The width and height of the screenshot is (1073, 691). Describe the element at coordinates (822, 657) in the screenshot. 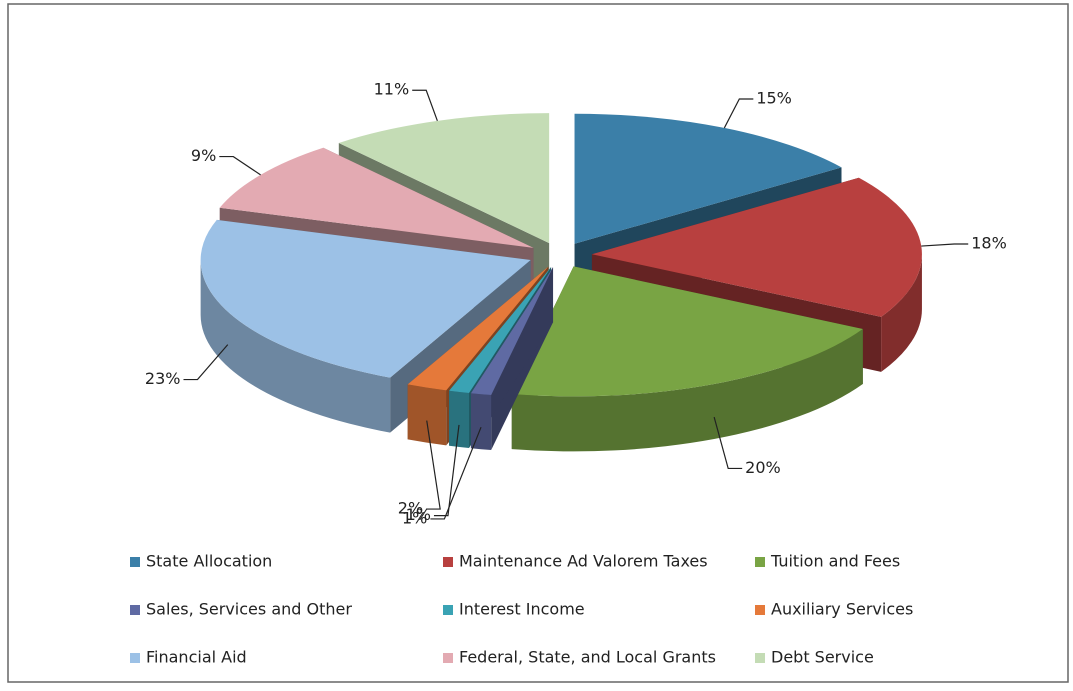

I see `legend-label: Debt Service` at that location.